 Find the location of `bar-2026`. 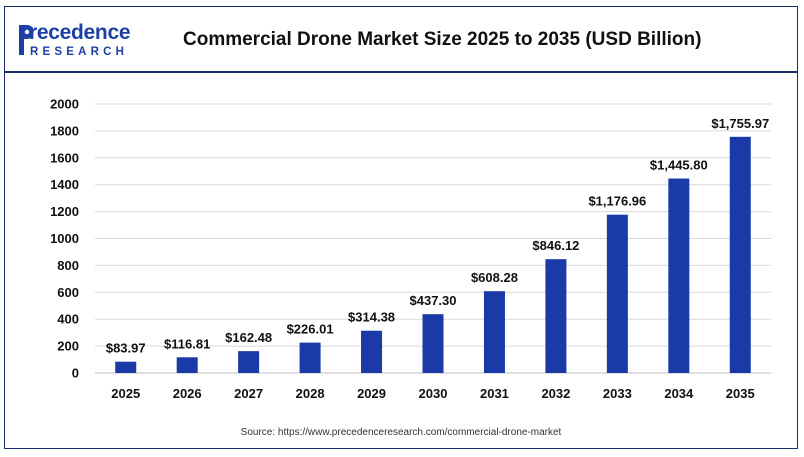

bar-2026 is located at coordinates (187, 365).